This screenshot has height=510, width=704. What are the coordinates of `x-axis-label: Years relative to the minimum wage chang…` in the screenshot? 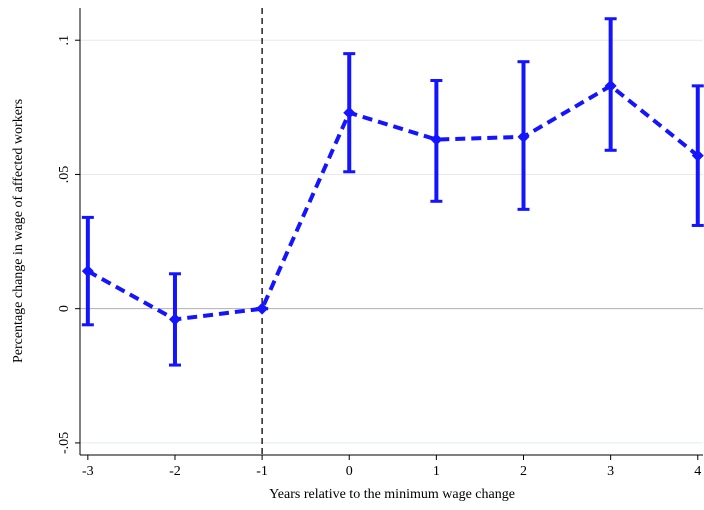 It's located at (392, 494).